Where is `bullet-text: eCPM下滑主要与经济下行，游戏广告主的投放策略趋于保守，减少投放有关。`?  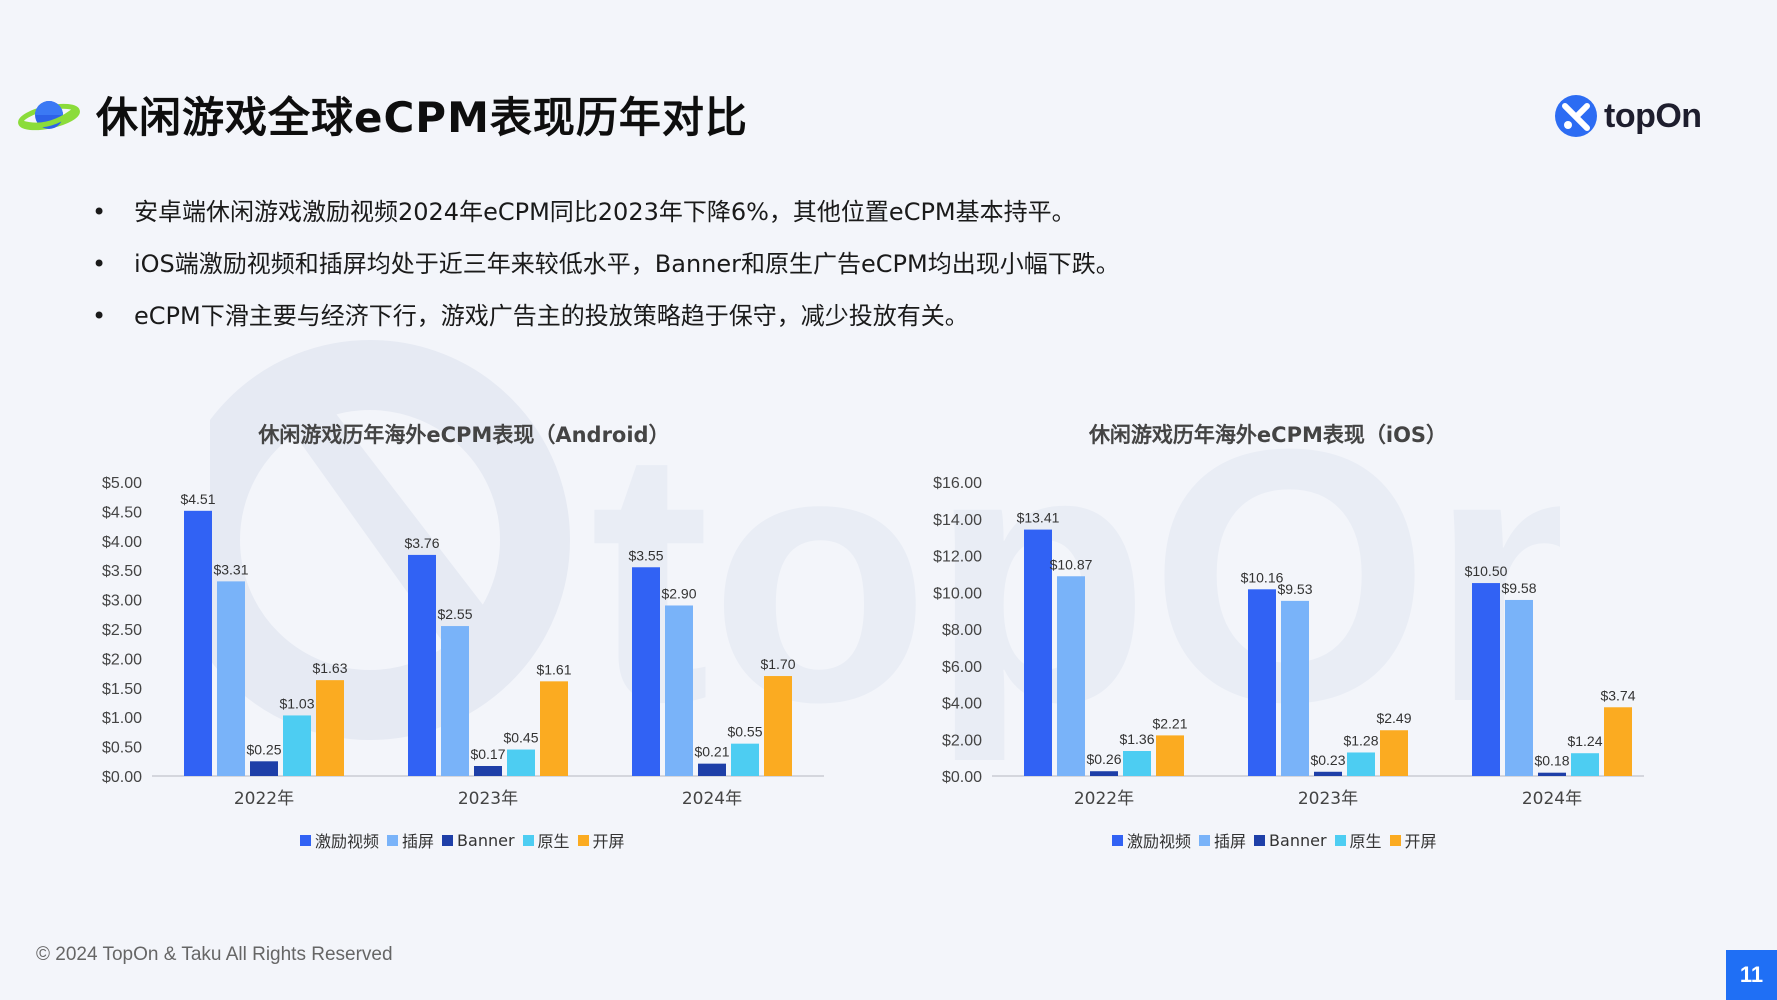
bullet-text: eCPM下滑主要与经济下行，游戏广告主的投放策略趋于保守，减少投放有关。 is located at coordinates (551, 316).